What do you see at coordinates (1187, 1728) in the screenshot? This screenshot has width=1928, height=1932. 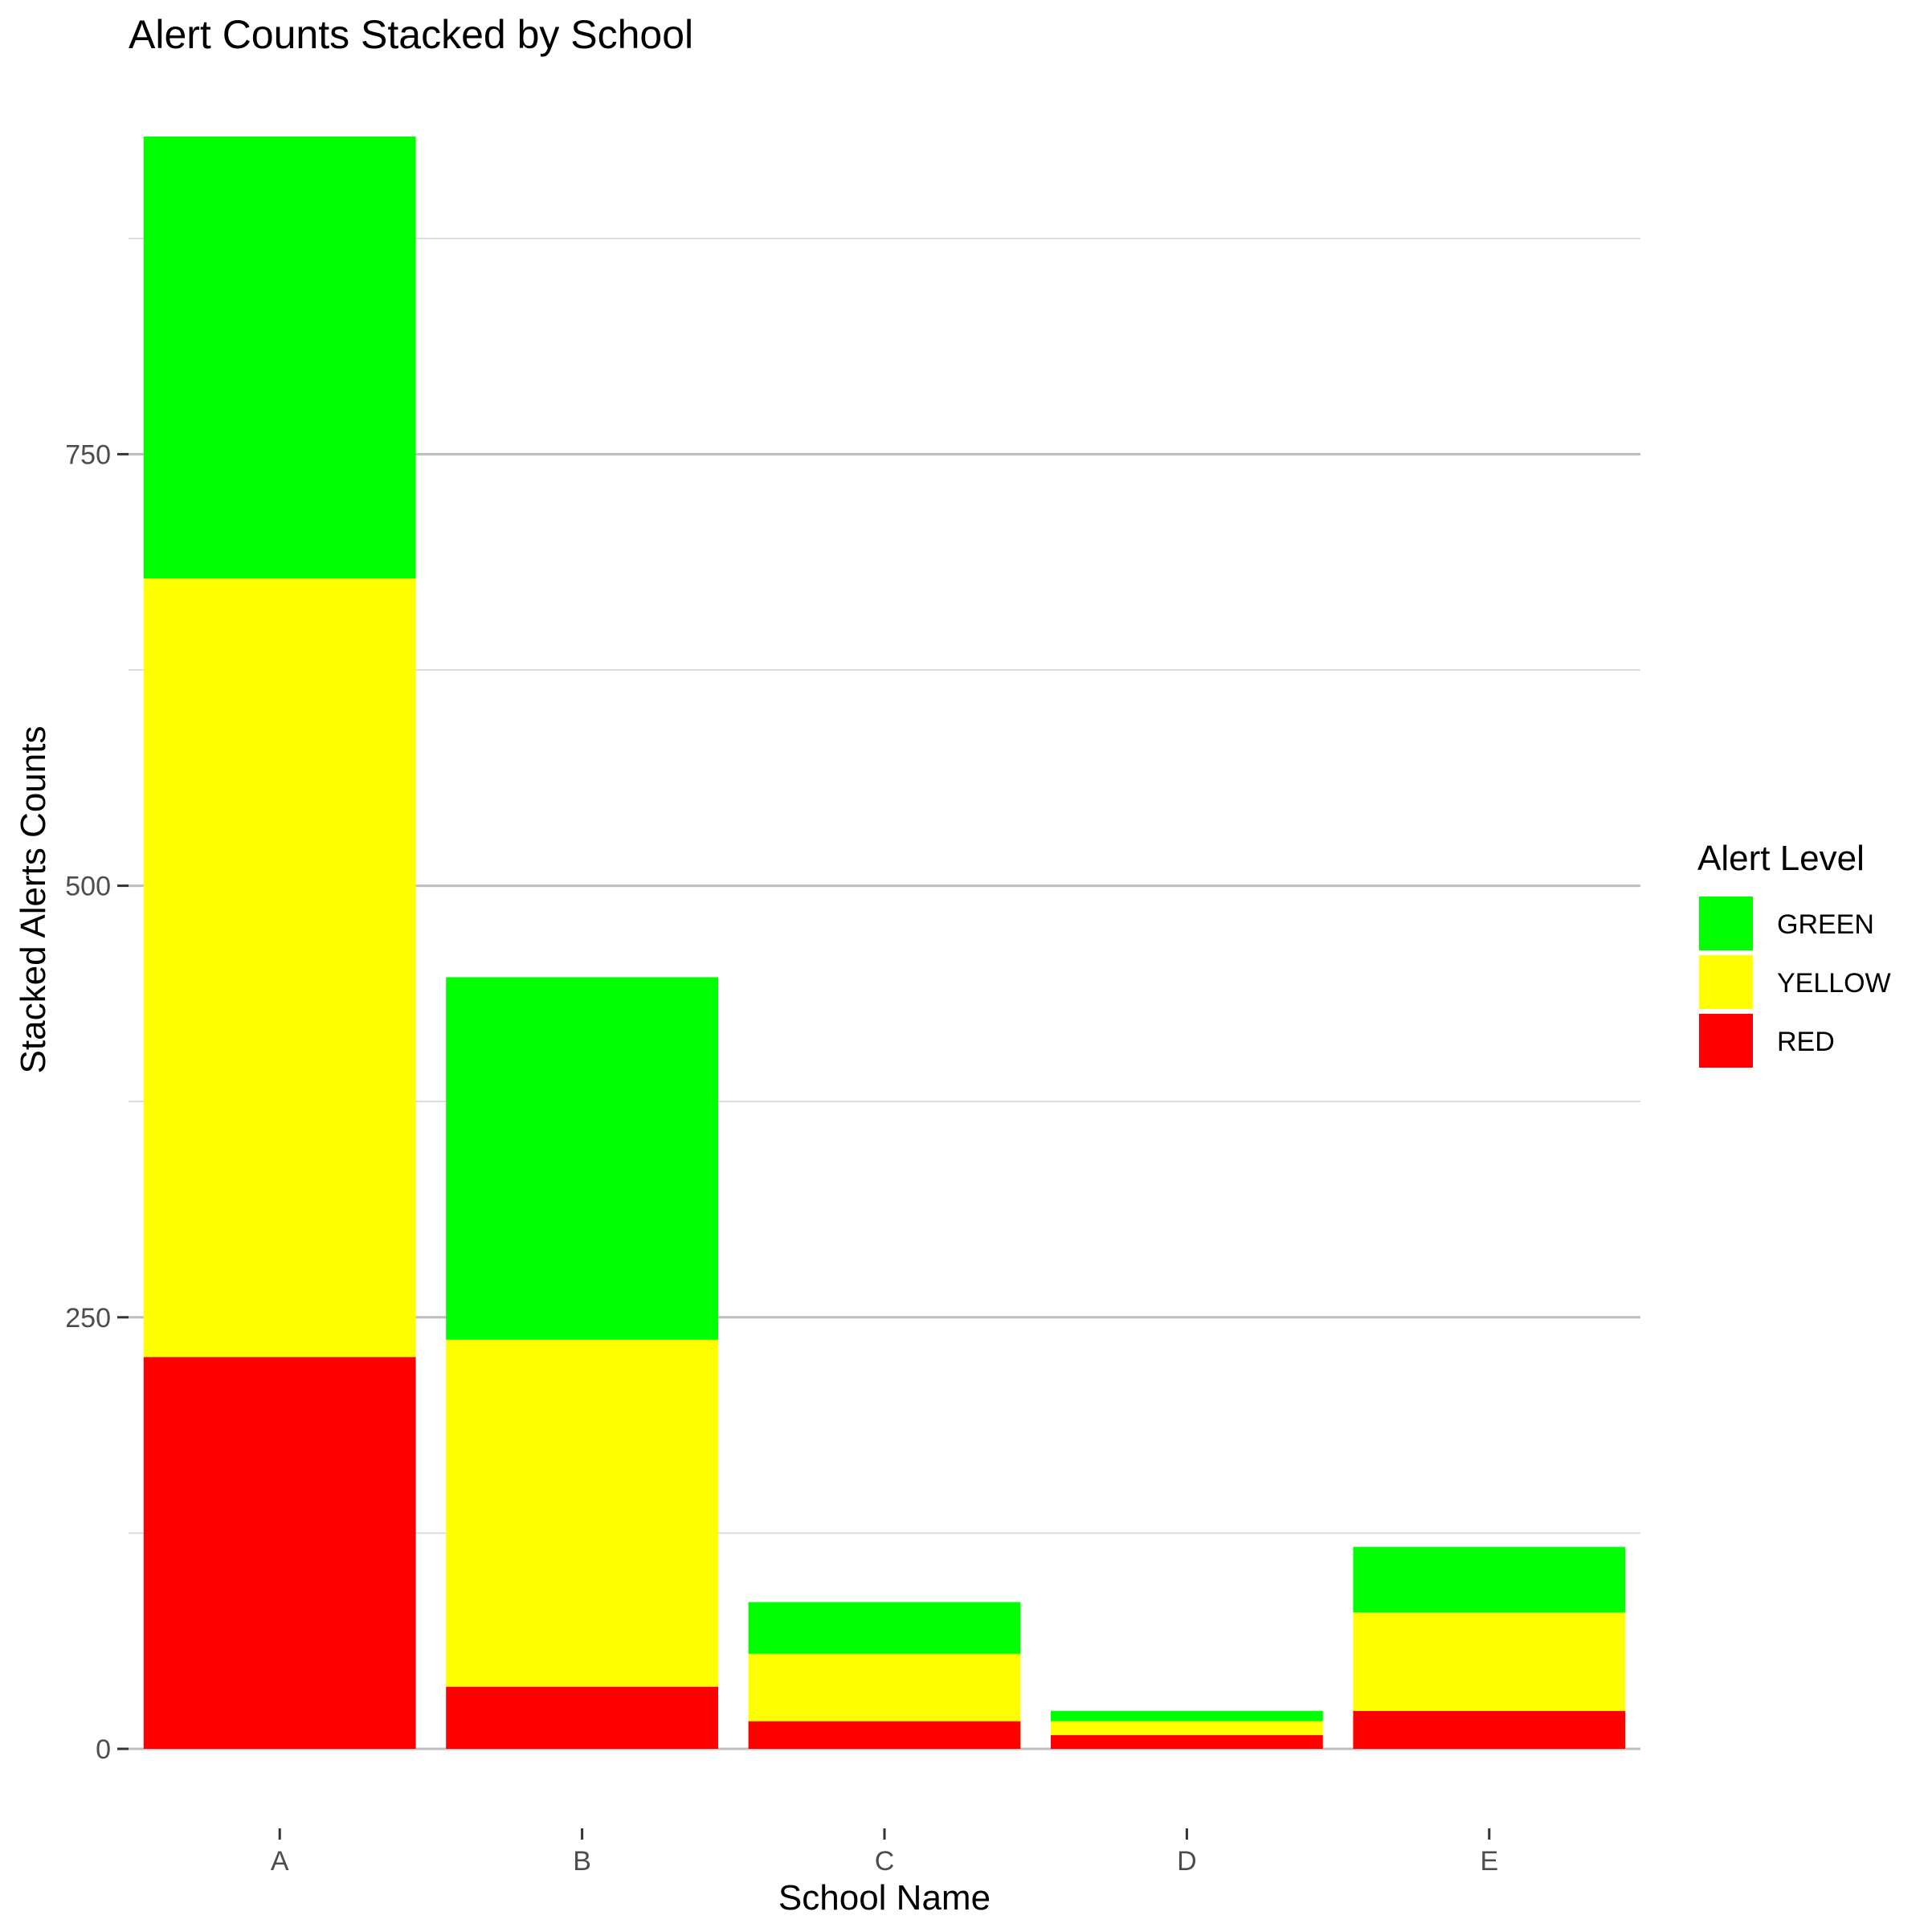 I see `bar-D-yellow` at bounding box center [1187, 1728].